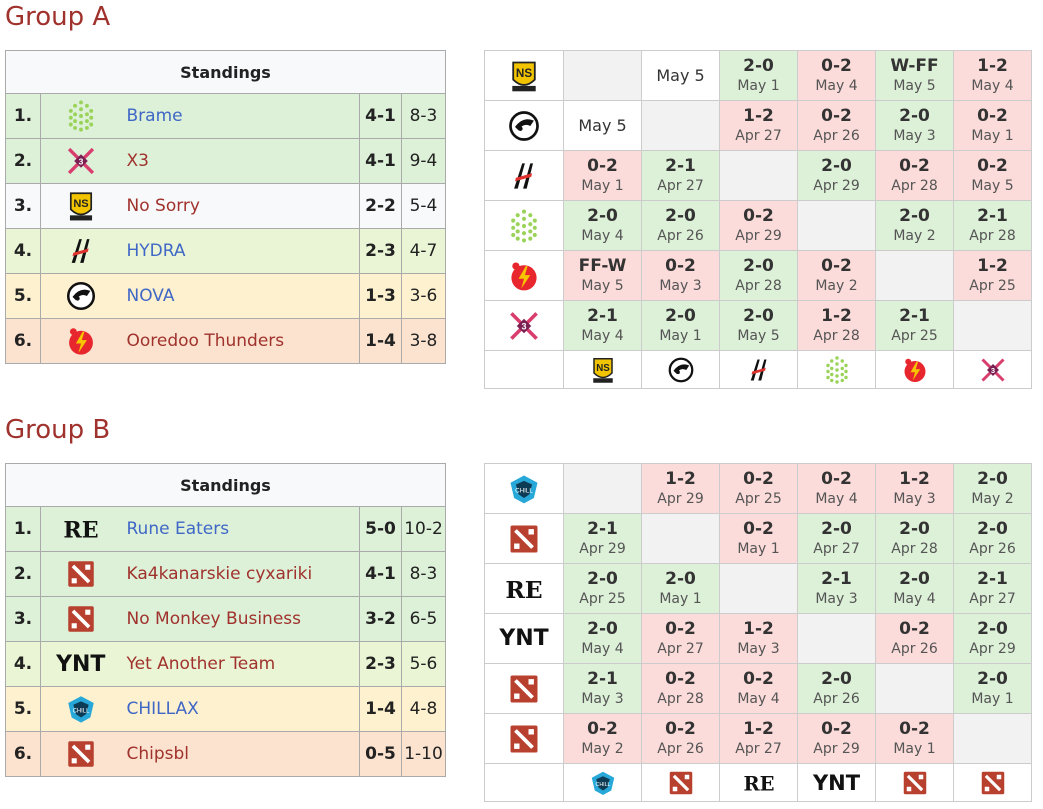 The height and width of the screenshot is (809, 1043). Describe the element at coordinates (524, 738) in the screenshot. I see `row-team-logo` at that location.